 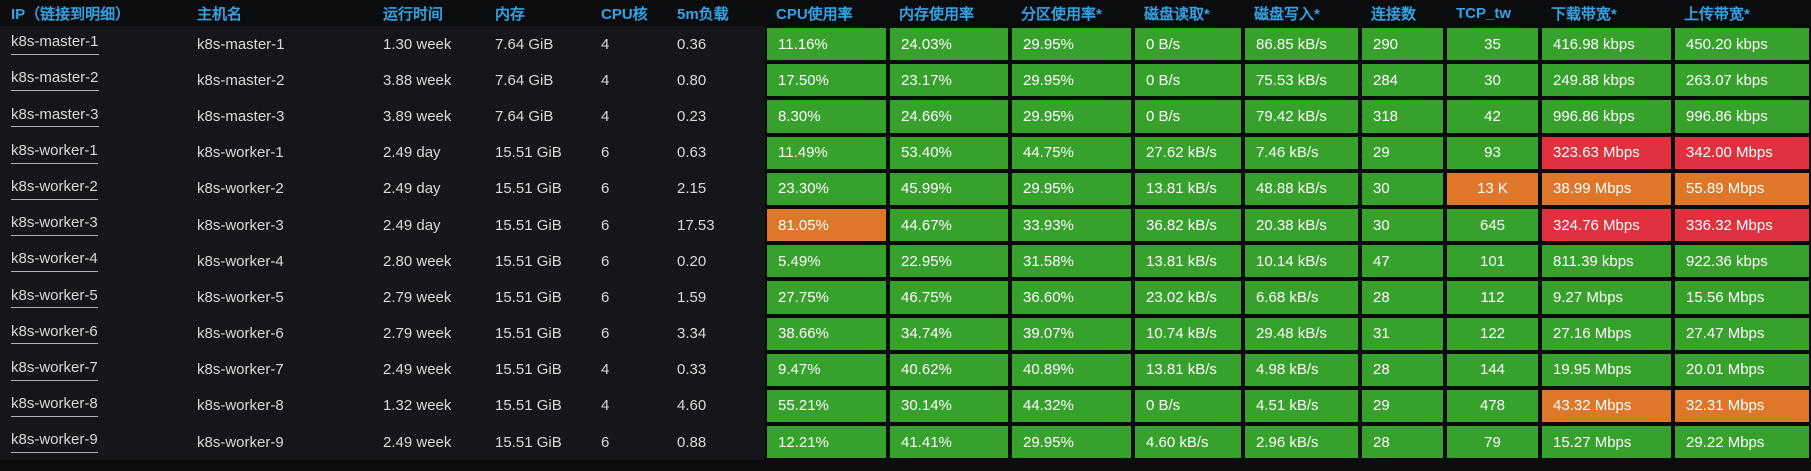 What do you see at coordinates (54, 153) in the screenshot?
I see `ip-detail-link: k8s-worker-1` at bounding box center [54, 153].